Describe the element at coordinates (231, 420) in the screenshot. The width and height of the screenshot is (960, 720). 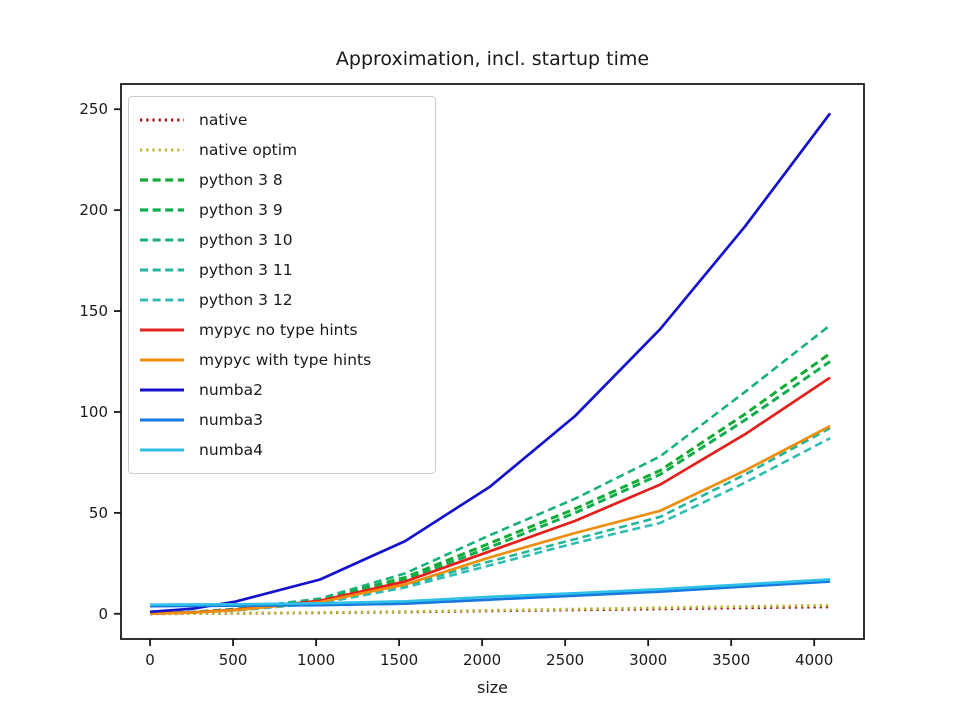
I see `legend-item-label: numba3` at that location.